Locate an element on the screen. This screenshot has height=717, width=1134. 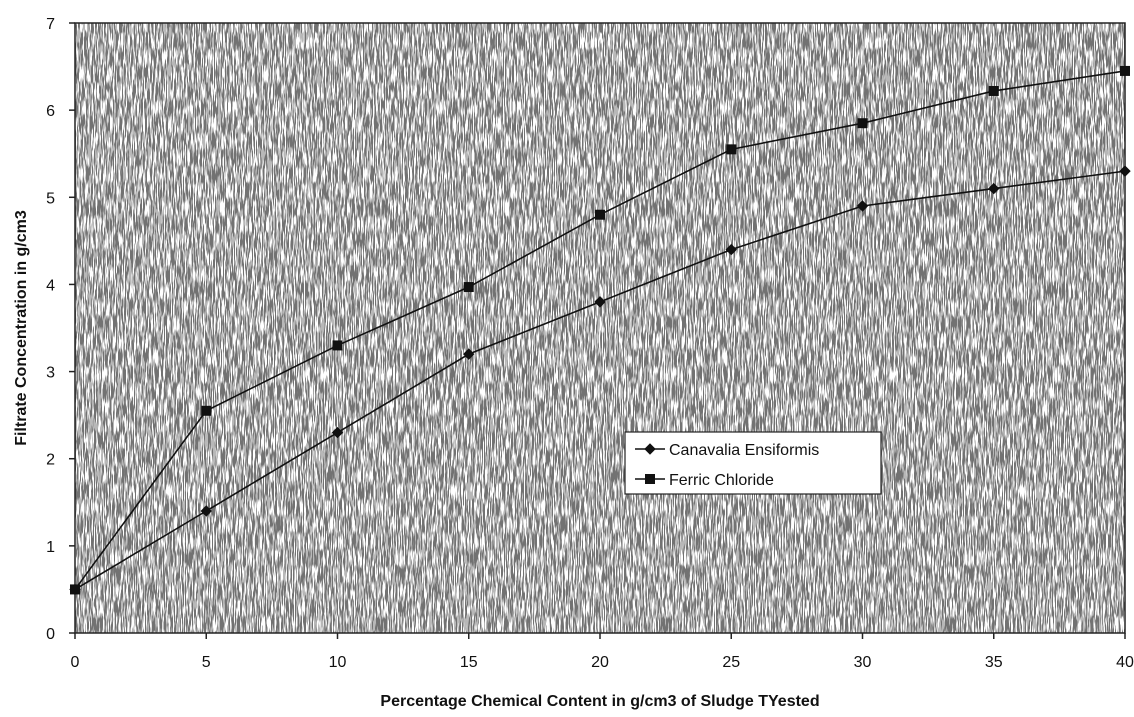
x-tick-label: 40 is located at coordinates (1125, 662).